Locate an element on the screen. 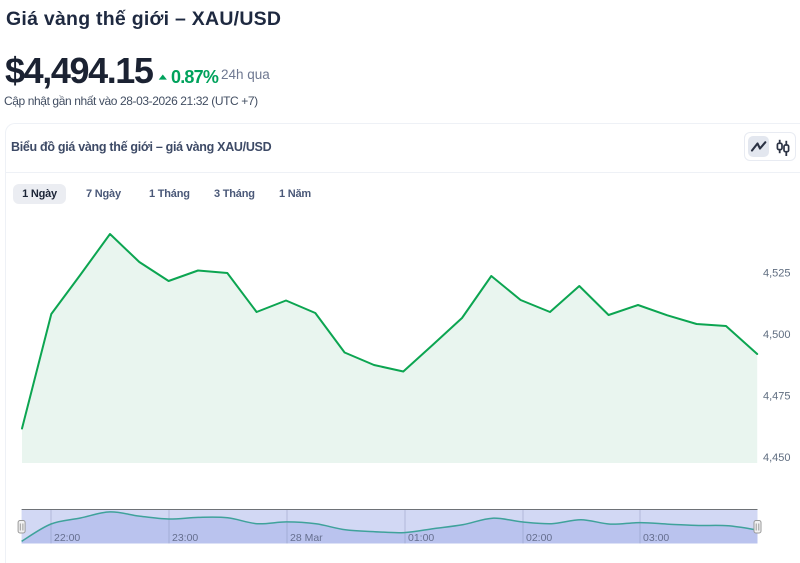 Image resolution: width=800 pixels, height=563 pixels. svg-text: 03:00 is located at coordinates (656, 538).